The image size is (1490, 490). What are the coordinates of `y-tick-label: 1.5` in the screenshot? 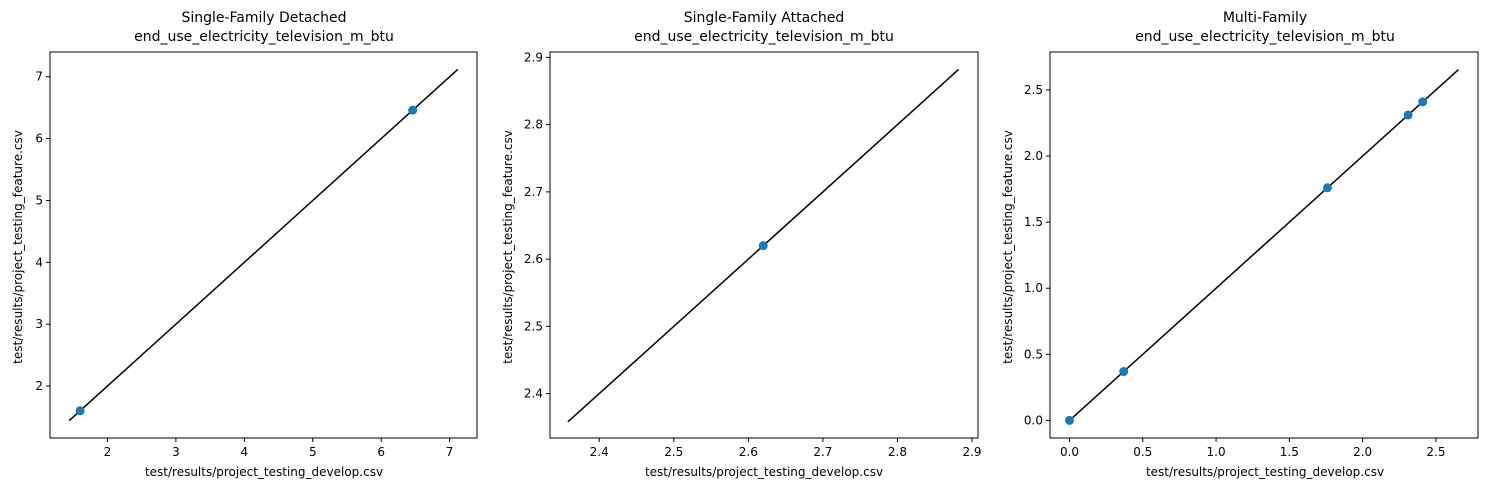 It's located at (1033, 222).